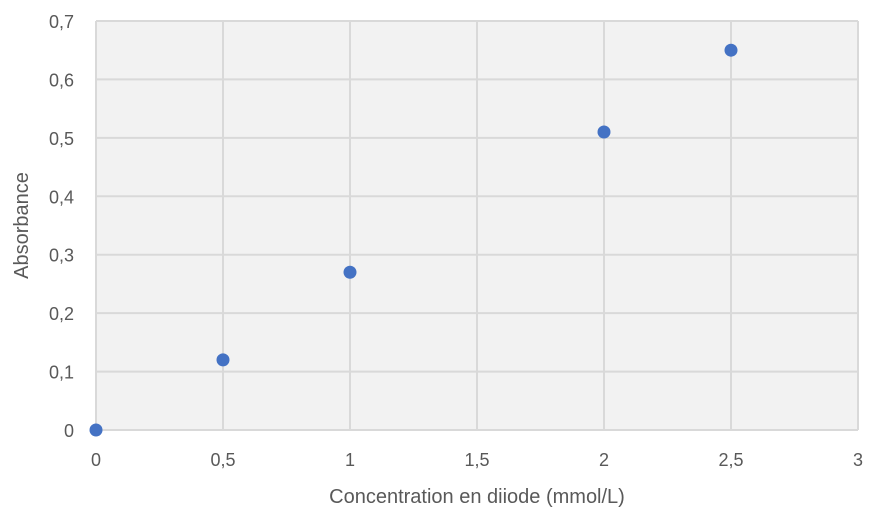 Image resolution: width=875 pixels, height=531 pixels. Describe the element at coordinates (477, 497) in the screenshot. I see `x-axis-title: Concentration en diiode (mmol/L)` at that location.